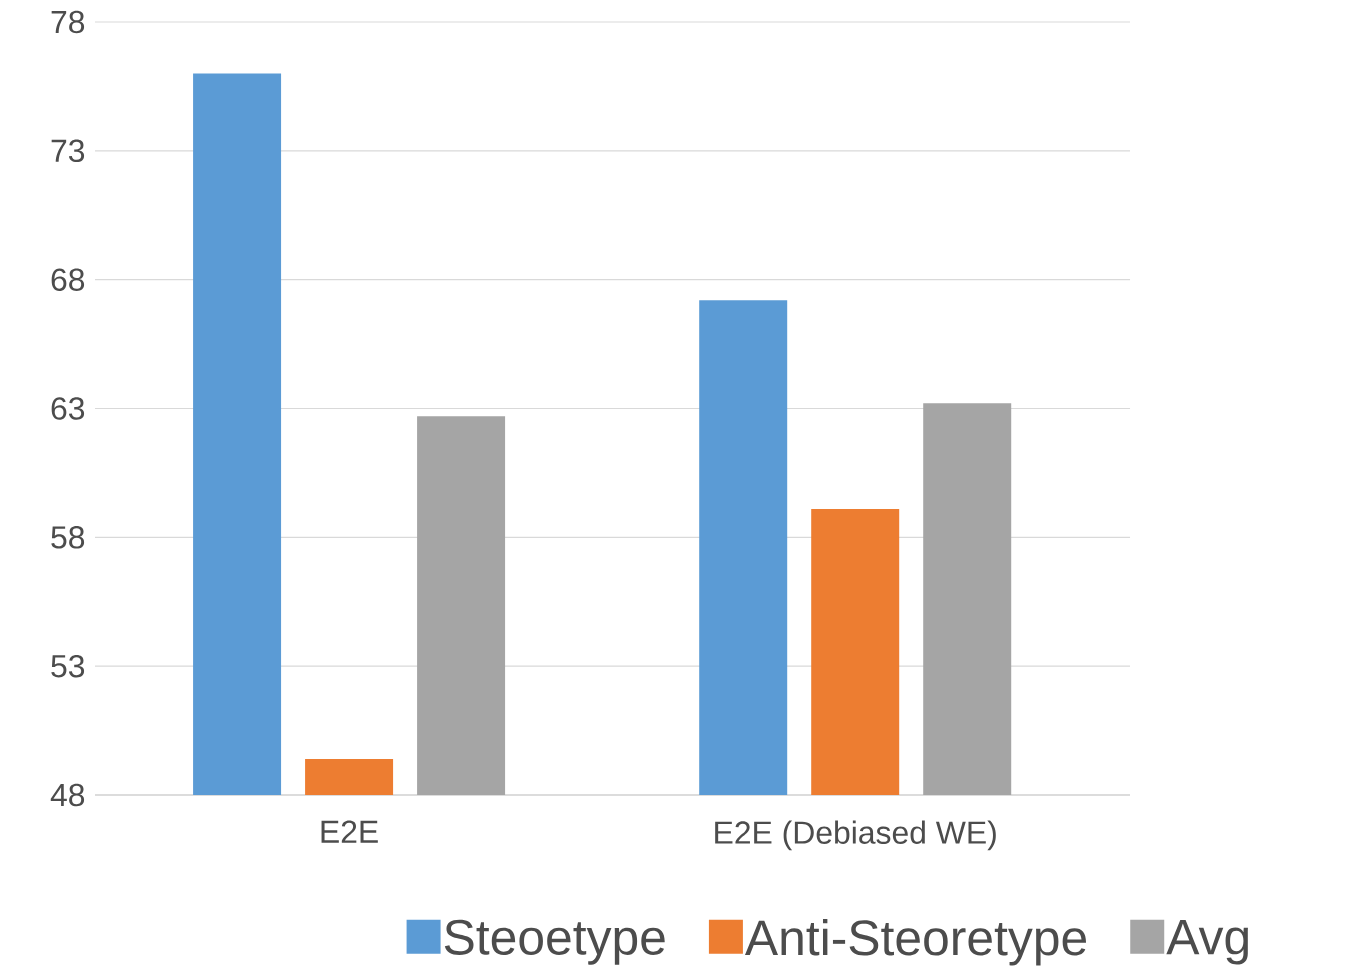 The height and width of the screenshot is (976, 1367). Describe the element at coordinates (349, 831) in the screenshot. I see `x-tick-label: E2E` at that location.